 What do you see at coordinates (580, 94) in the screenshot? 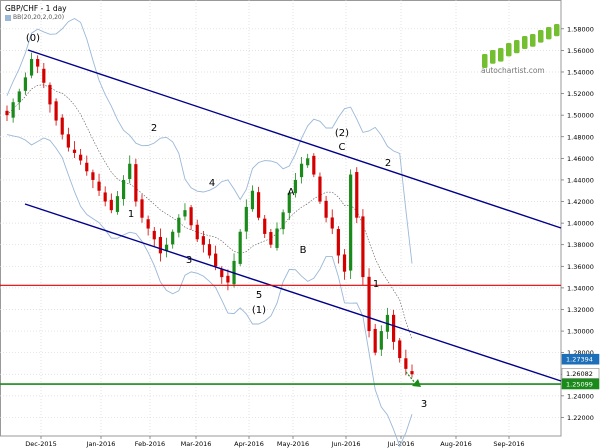
I see `y-tick-label: 1.52000` at bounding box center [580, 94].